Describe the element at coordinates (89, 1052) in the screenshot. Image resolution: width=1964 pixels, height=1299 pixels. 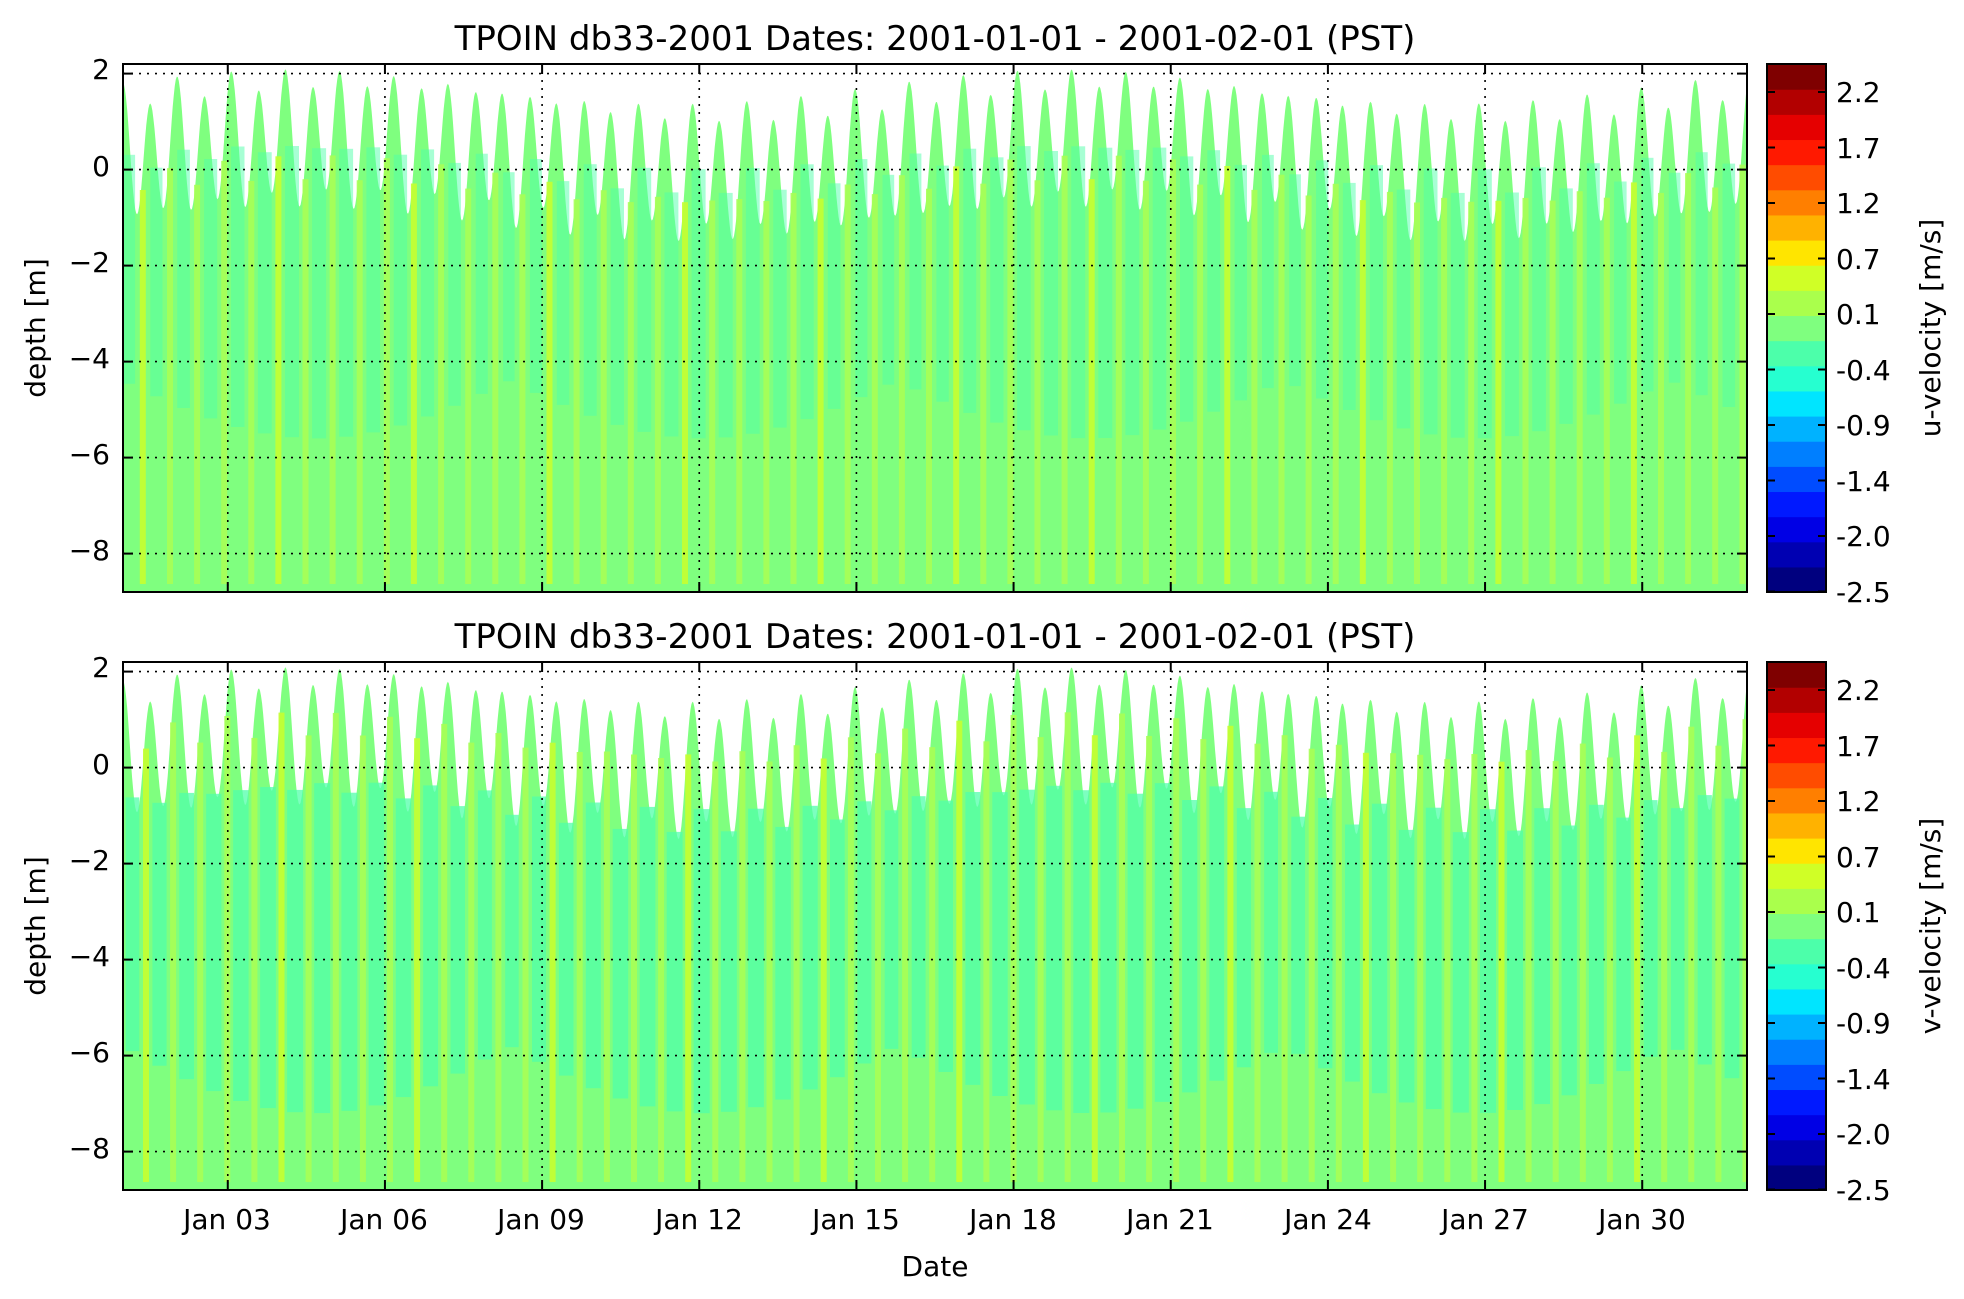
I see `y-tick-label: −6` at that location.